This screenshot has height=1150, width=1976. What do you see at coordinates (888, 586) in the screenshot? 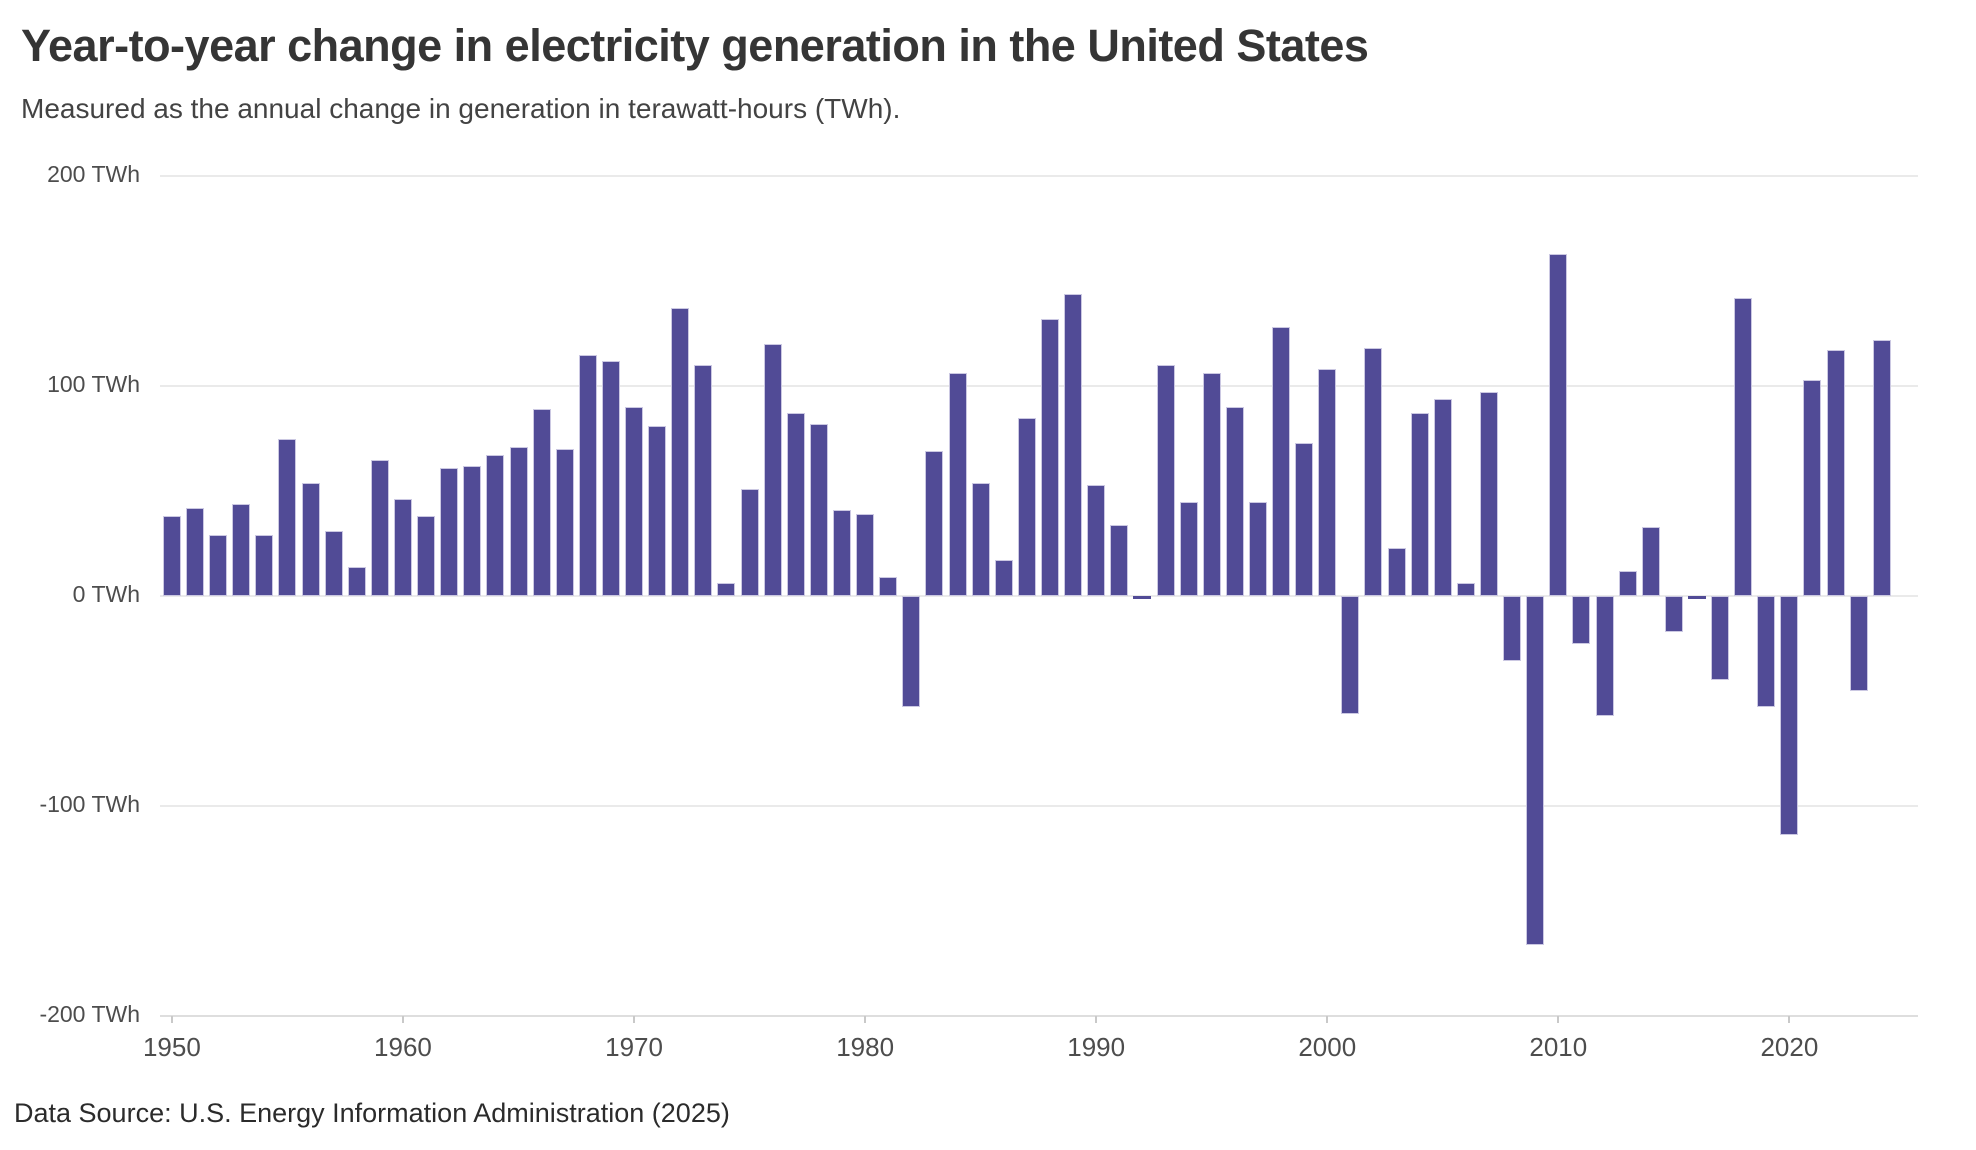
I see `bar-1981` at bounding box center [888, 586].